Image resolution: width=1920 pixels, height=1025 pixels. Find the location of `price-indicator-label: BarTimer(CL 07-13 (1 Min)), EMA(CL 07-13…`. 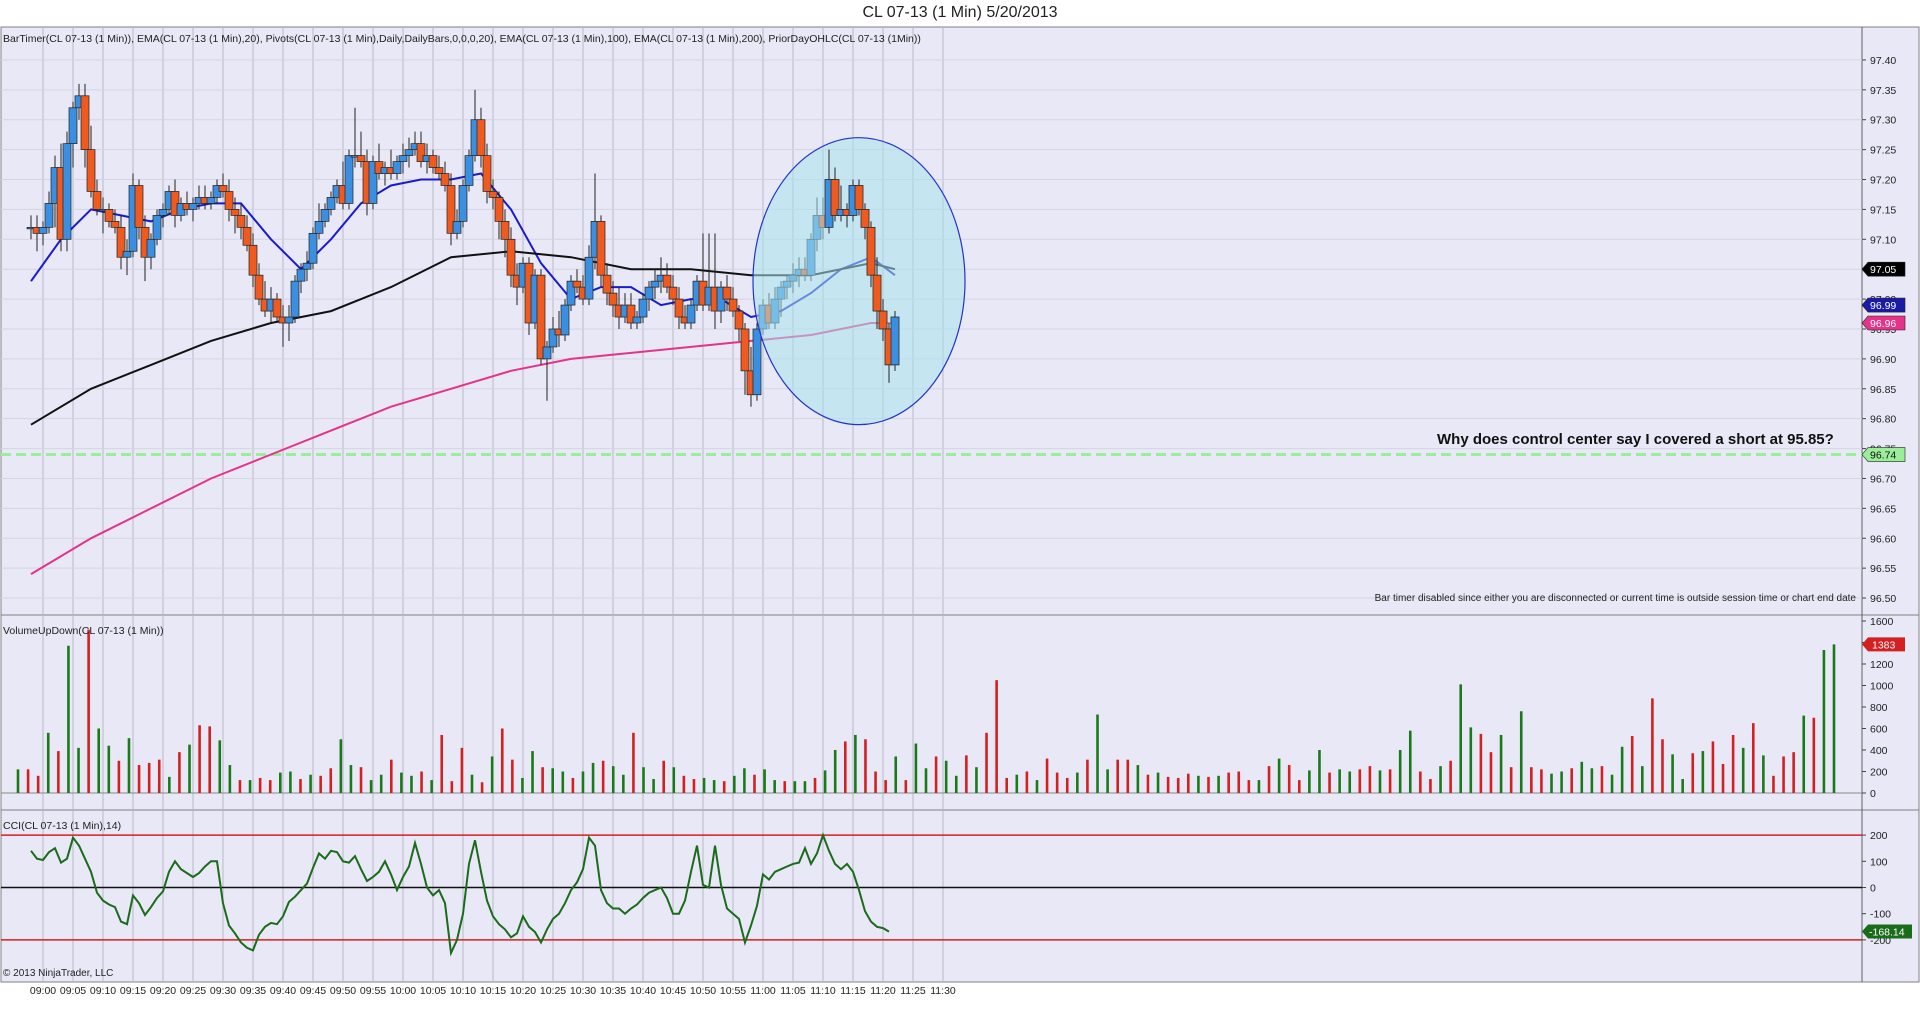

price-indicator-label: BarTimer(CL 07-13 (1 Min)), EMA(CL 07-13… is located at coordinates (462, 39).